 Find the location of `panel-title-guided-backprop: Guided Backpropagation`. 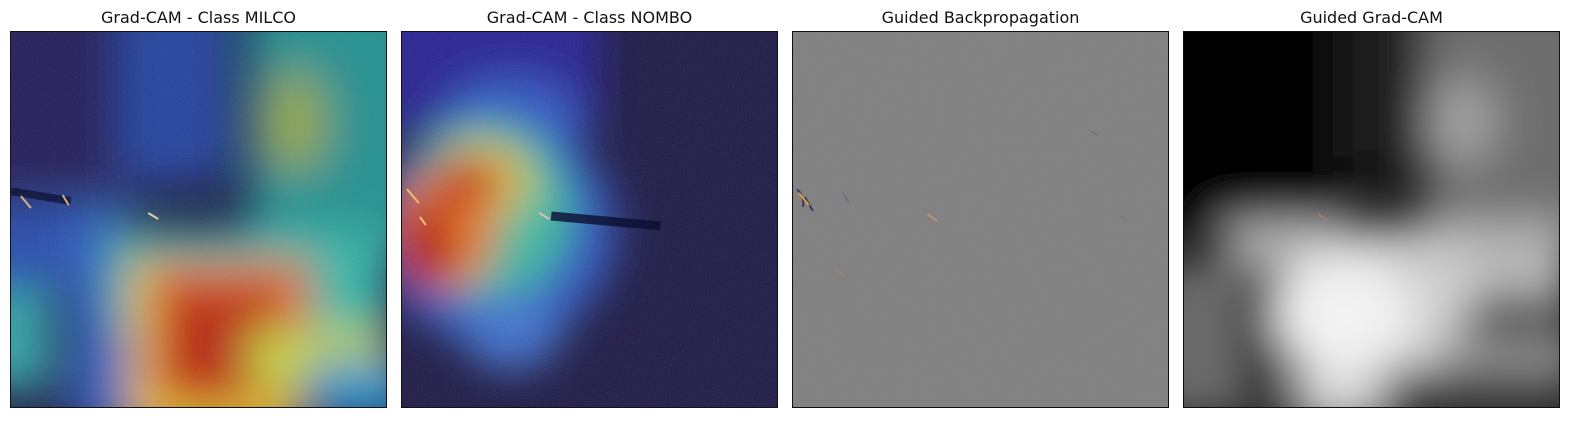

panel-title-guided-backprop: Guided Backpropagation is located at coordinates (980, 17).